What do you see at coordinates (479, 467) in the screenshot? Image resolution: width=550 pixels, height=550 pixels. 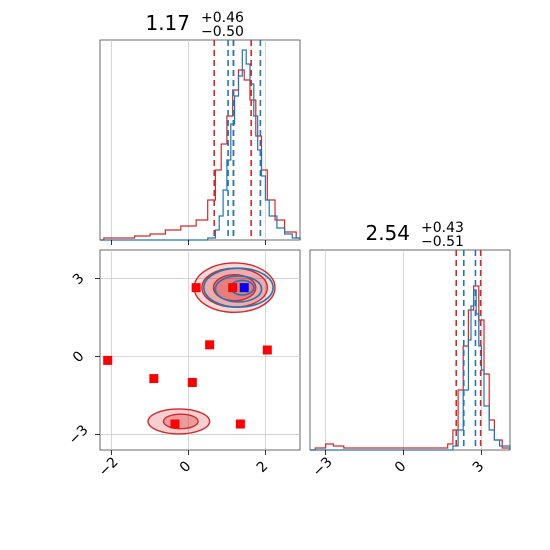 I see `hist2-x-tick-label-2: 3` at bounding box center [479, 467].